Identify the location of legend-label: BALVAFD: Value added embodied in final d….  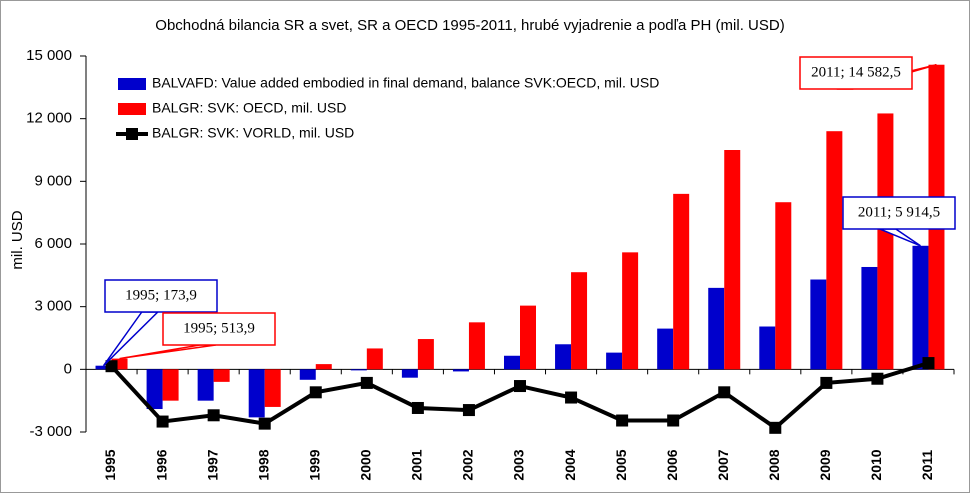
(405, 83).